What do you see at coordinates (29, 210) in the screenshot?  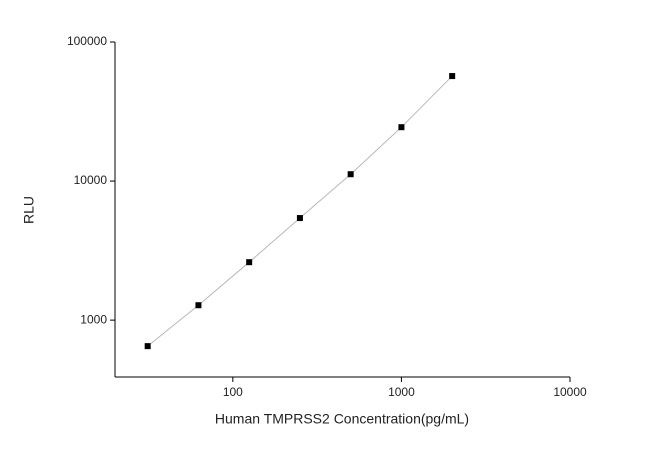 I see `y-axis-title: RLU` at bounding box center [29, 210].